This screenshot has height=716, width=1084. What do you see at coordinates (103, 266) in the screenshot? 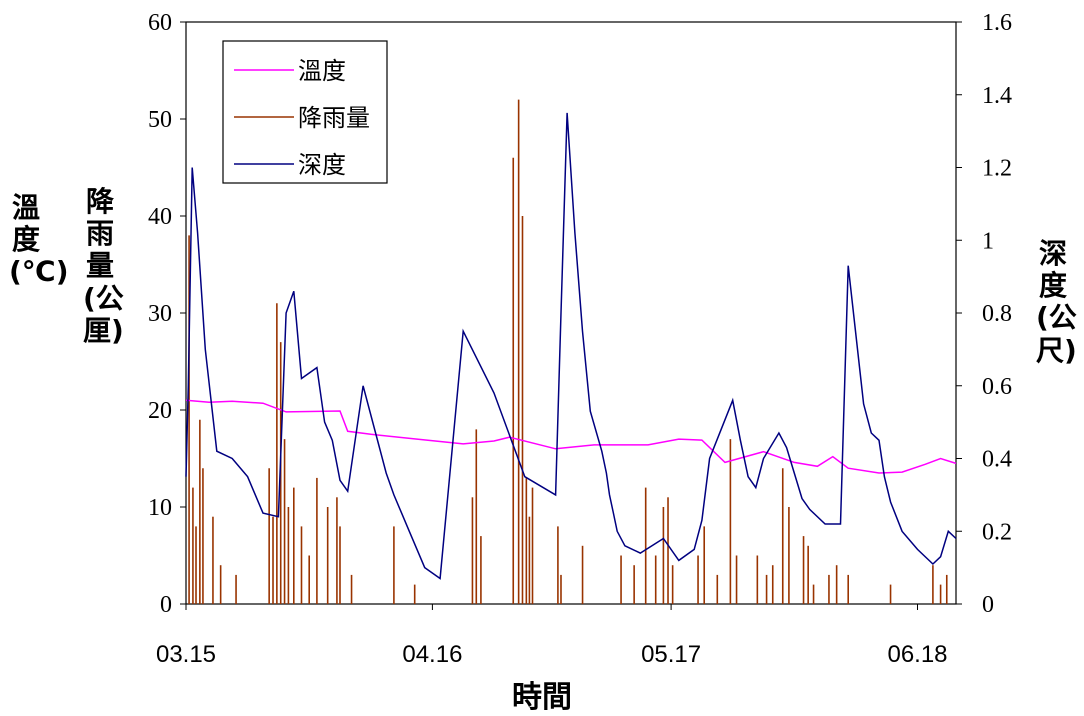
I see `y-axis-label-rainfall: 降雨量(公厘)` at bounding box center [103, 266].